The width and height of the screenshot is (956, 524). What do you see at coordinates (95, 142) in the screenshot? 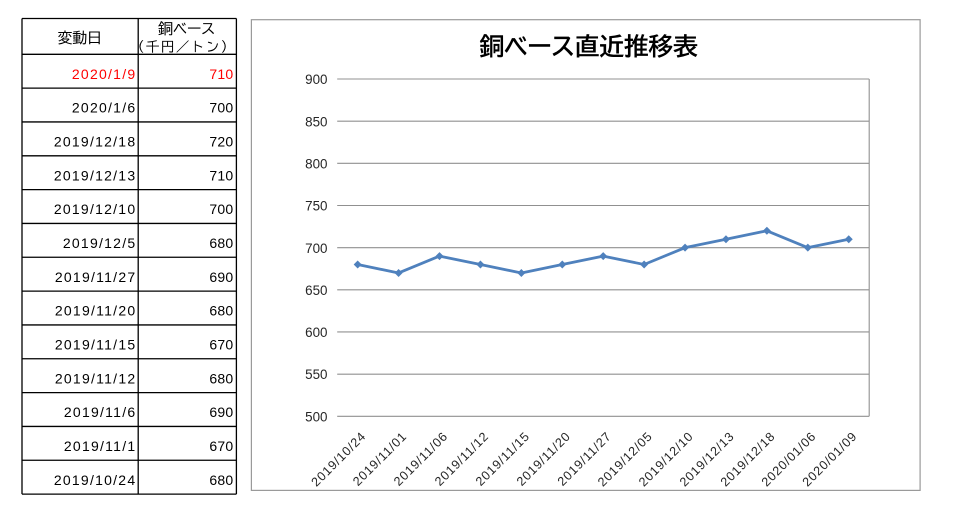
I see `svg-text: 2019/12/18` at bounding box center [95, 142].